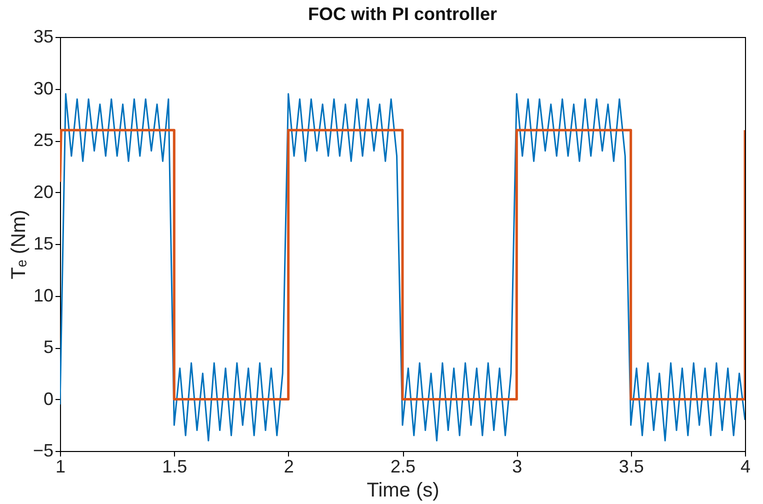 The width and height of the screenshot is (763, 504). What do you see at coordinates (403, 466) in the screenshot?
I see `x-tick-label: 2.5` at bounding box center [403, 466].